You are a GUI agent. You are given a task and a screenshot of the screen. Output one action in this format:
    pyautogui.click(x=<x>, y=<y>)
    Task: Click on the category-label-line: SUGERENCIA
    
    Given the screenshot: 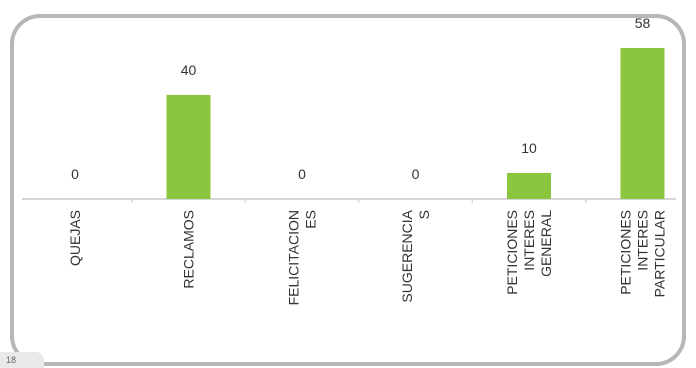 What is the action you would take?
    pyautogui.click(x=407, y=255)
    